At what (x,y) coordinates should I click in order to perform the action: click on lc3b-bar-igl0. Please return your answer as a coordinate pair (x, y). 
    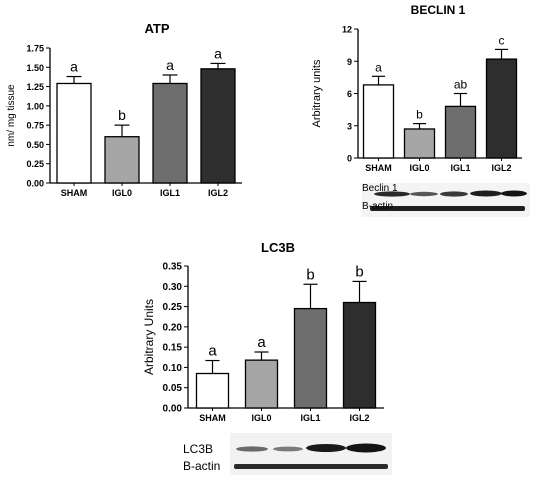
    Looking at the image, I should click on (261, 384).